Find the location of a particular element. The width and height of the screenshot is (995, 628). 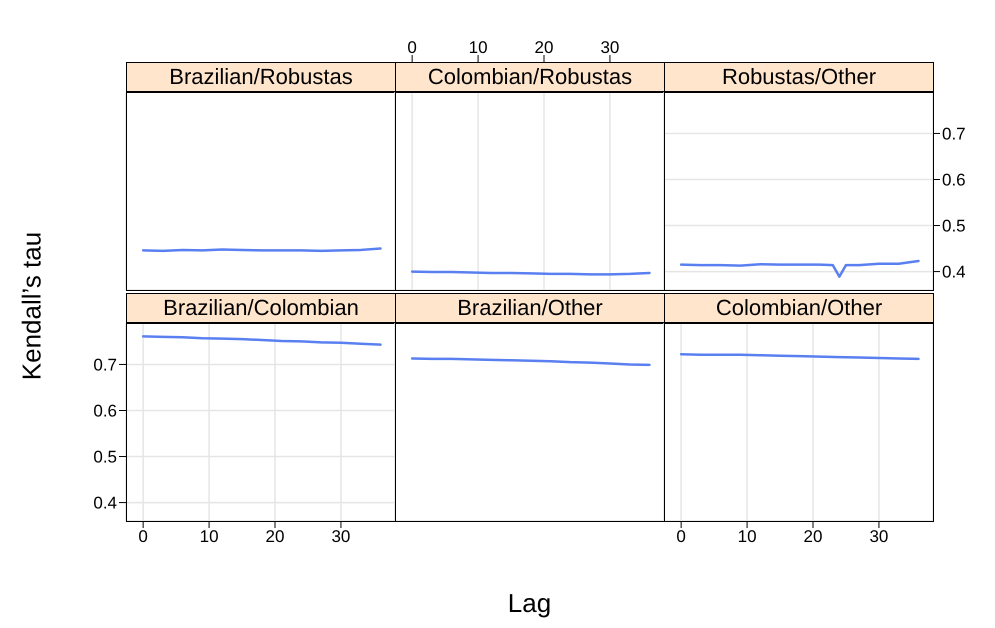

chart-title: Colombian/Other is located at coordinates (799, 308).